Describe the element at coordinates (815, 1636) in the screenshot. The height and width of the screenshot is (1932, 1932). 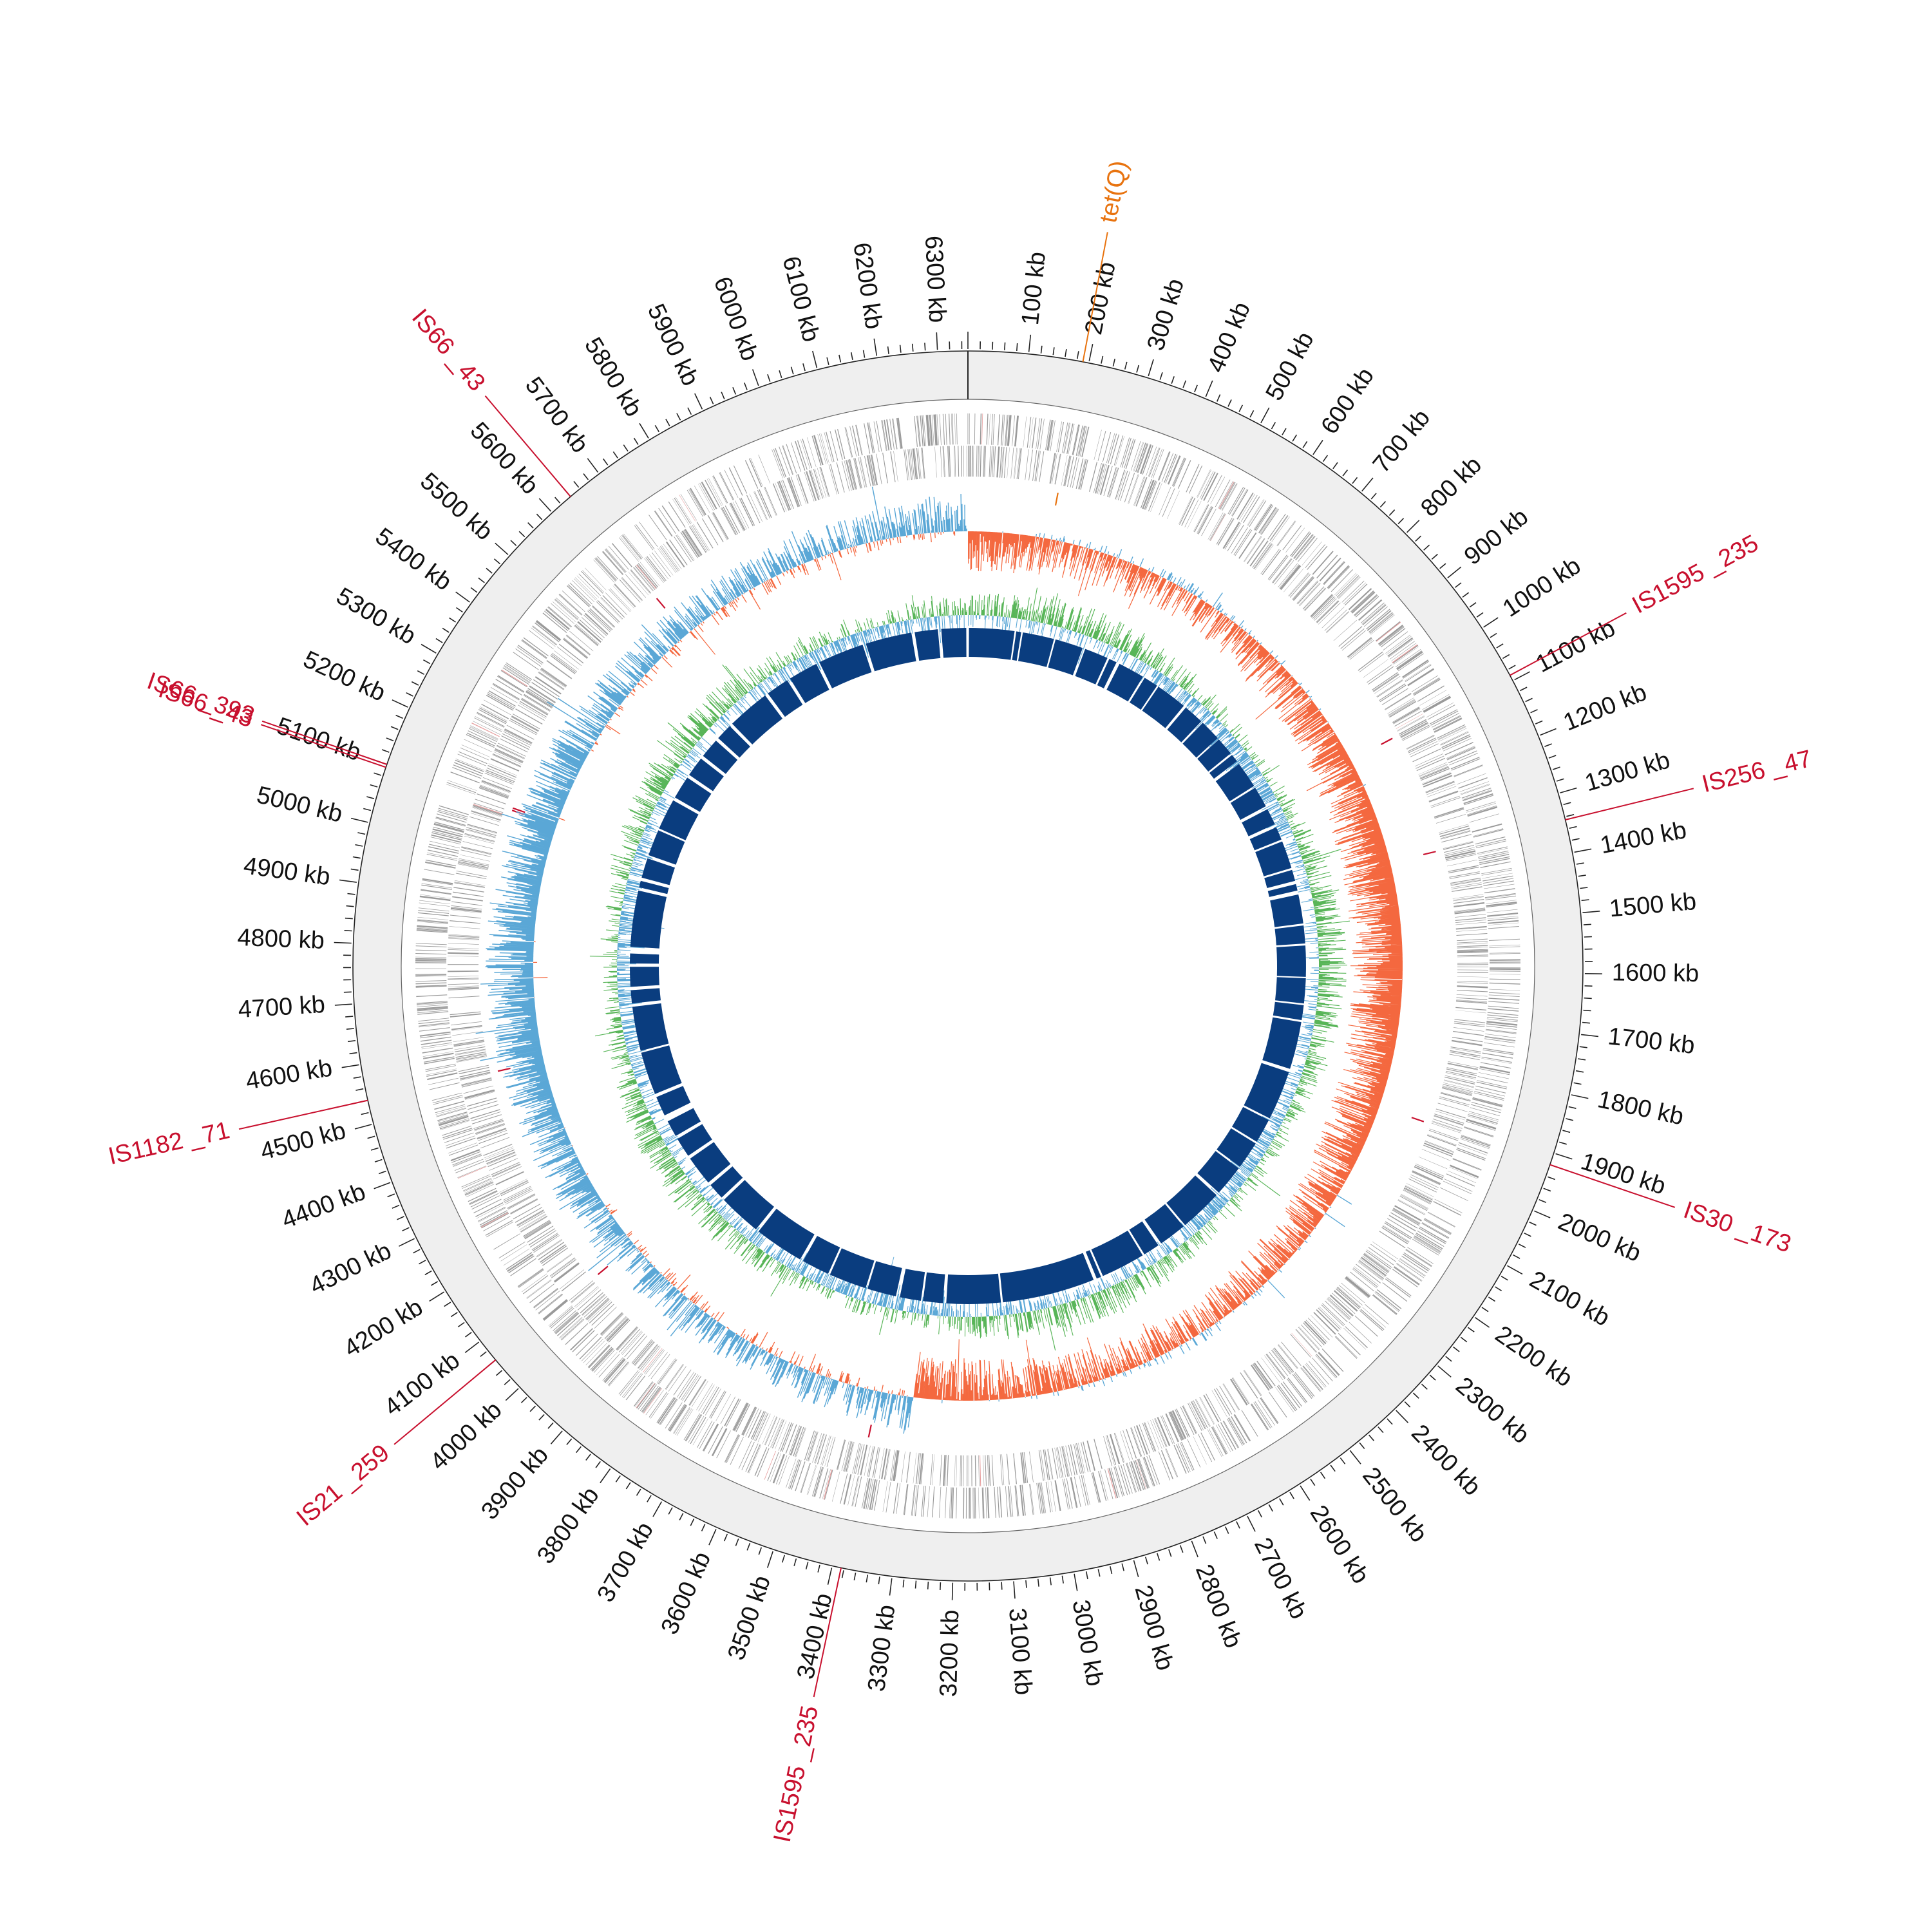
I see `tick-label: 3400 kb` at that location.